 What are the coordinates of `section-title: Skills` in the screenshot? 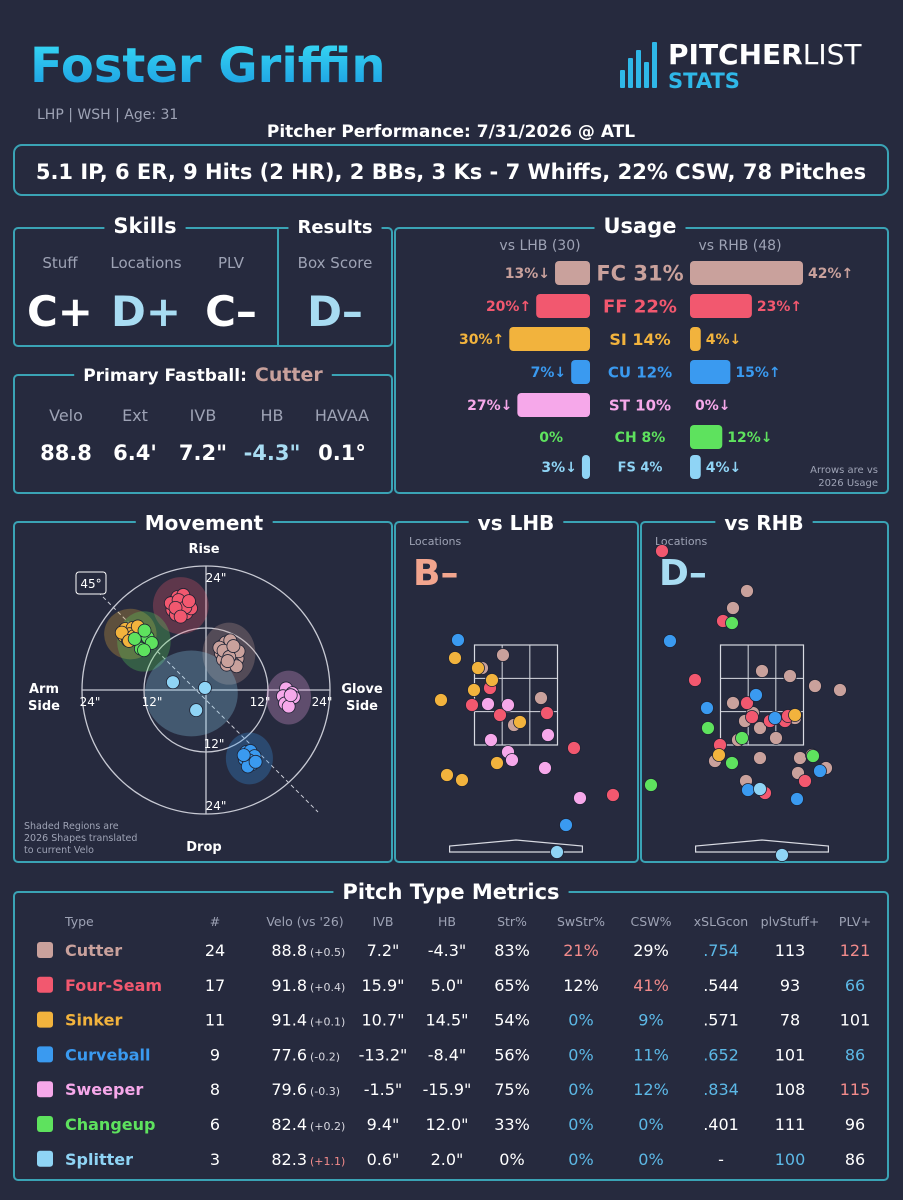 It's located at (144, 226).